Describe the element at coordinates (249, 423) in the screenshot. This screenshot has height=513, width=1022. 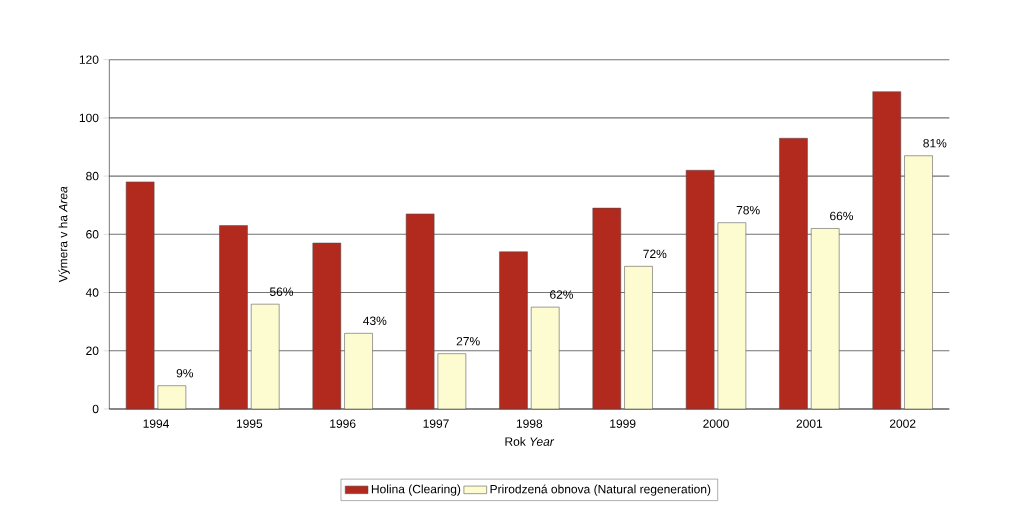
I see `x-tick-label: 1995` at that location.